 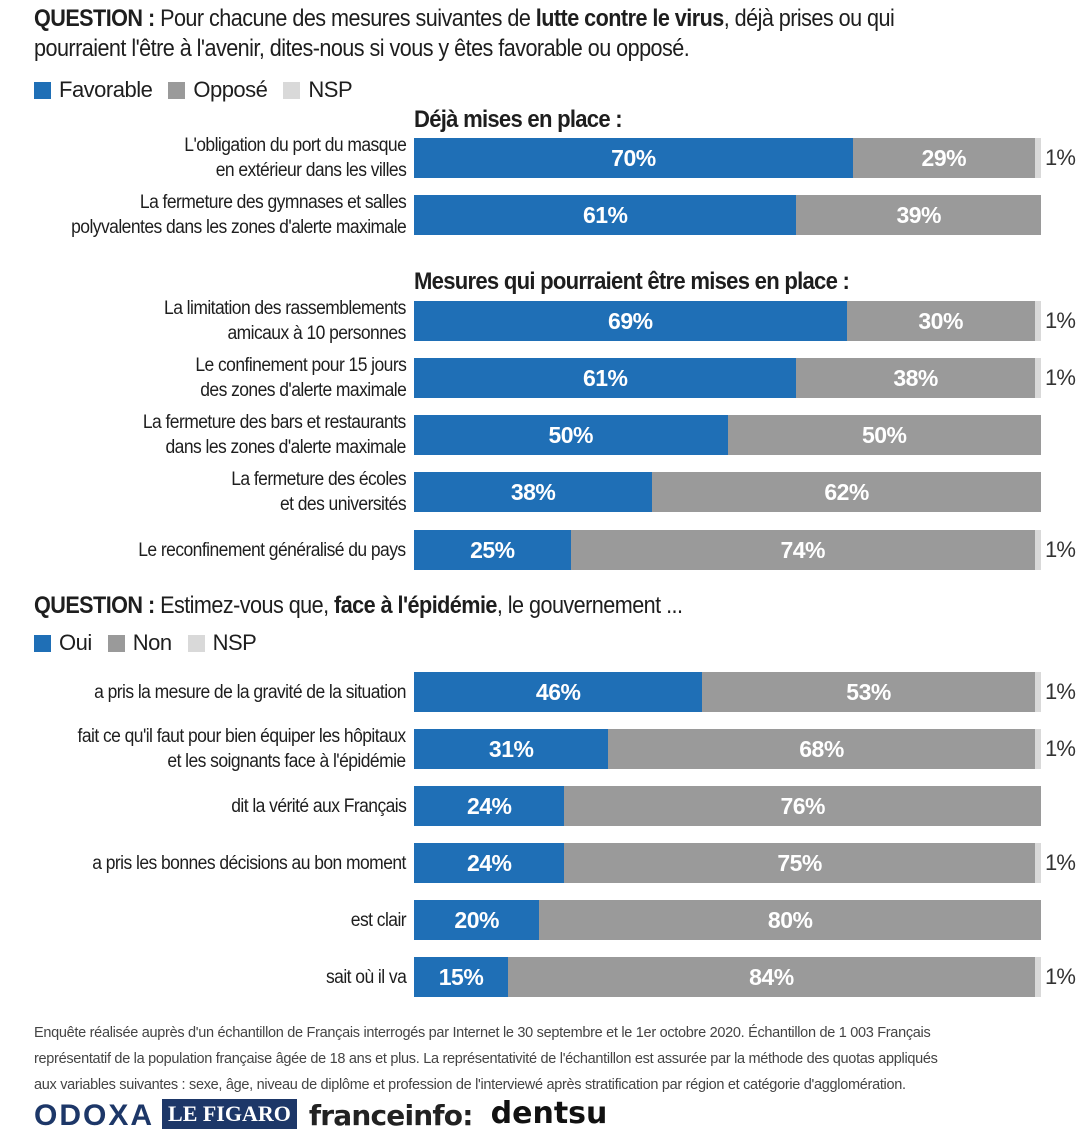 I want to click on bar-segment-negative: 39%, so click(x=918, y=215).